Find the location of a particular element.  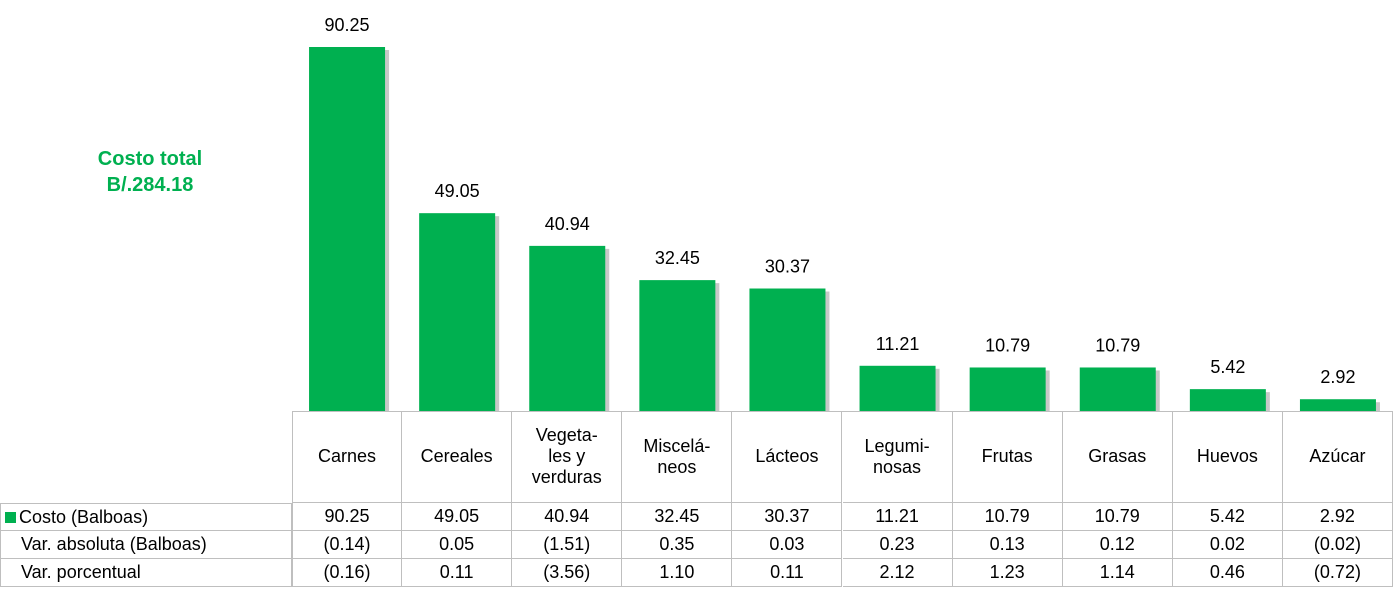

data-label: 32.45 is located at coordinates (677, 258).